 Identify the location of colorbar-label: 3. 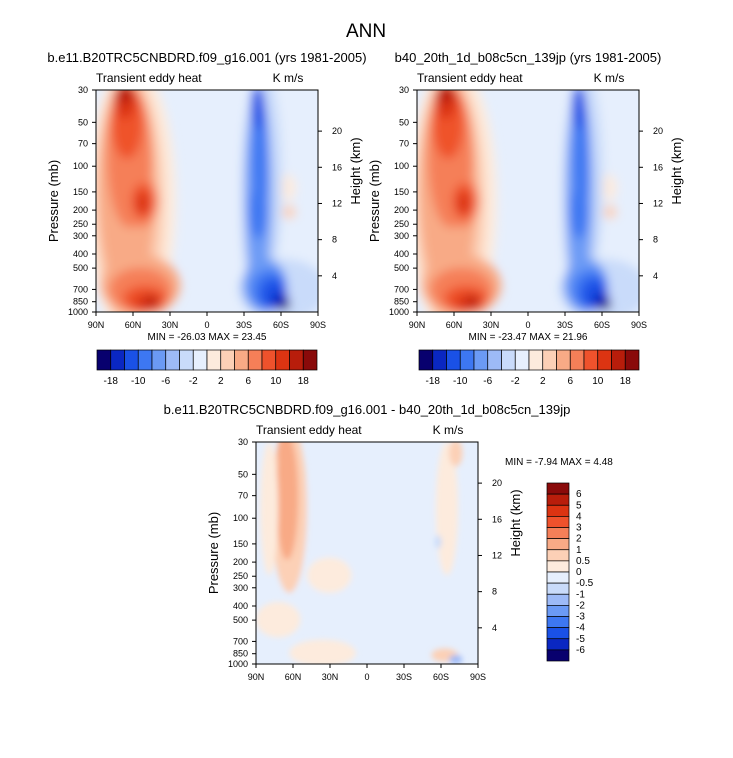
(579, 528).